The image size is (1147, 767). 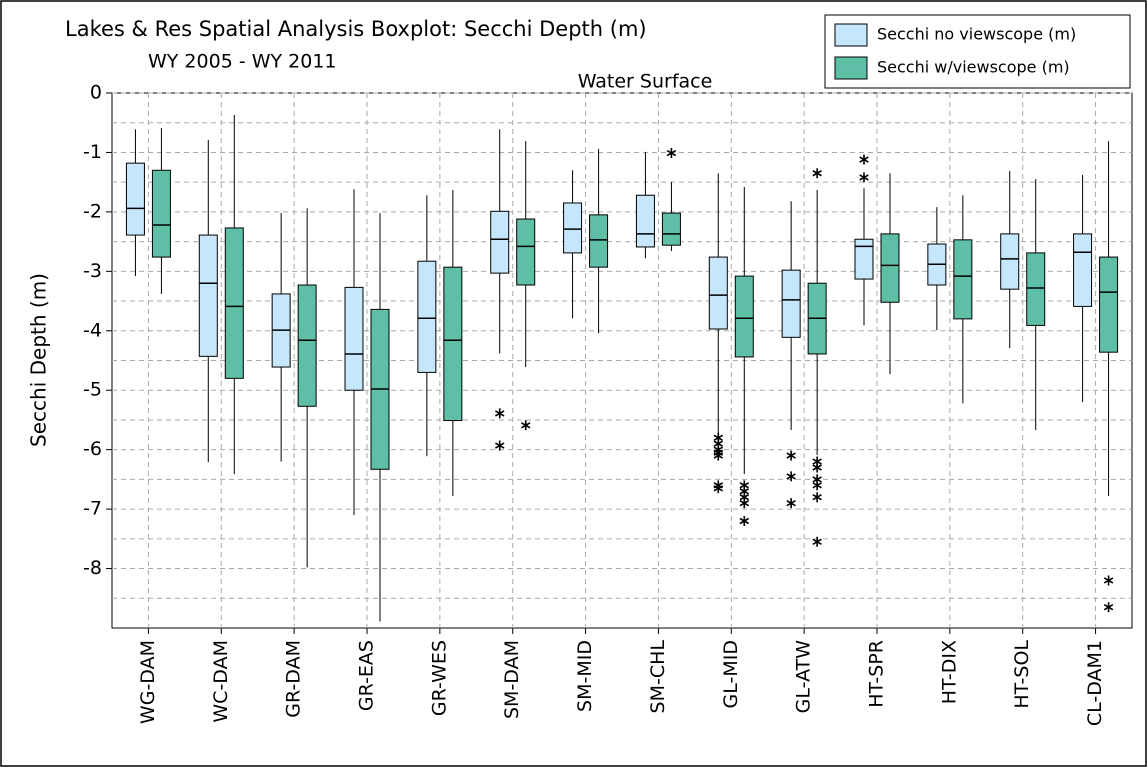 I want to click on annotation: Water Surface, so click(x=645, y=82).